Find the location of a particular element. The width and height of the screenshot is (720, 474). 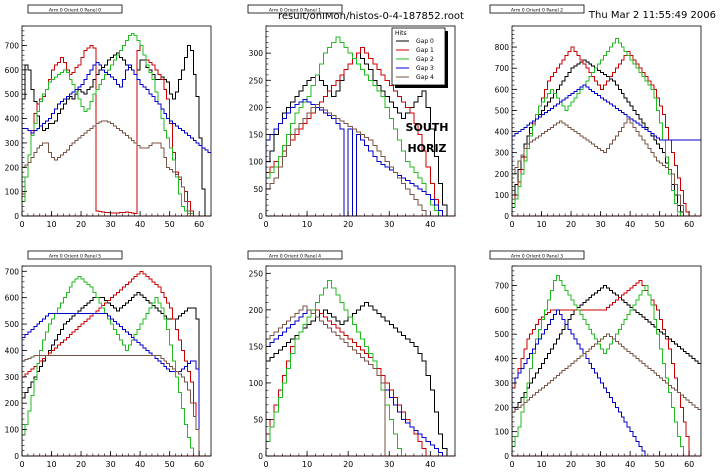

y-tick-label: 150 is located at coordinates (256, 135).